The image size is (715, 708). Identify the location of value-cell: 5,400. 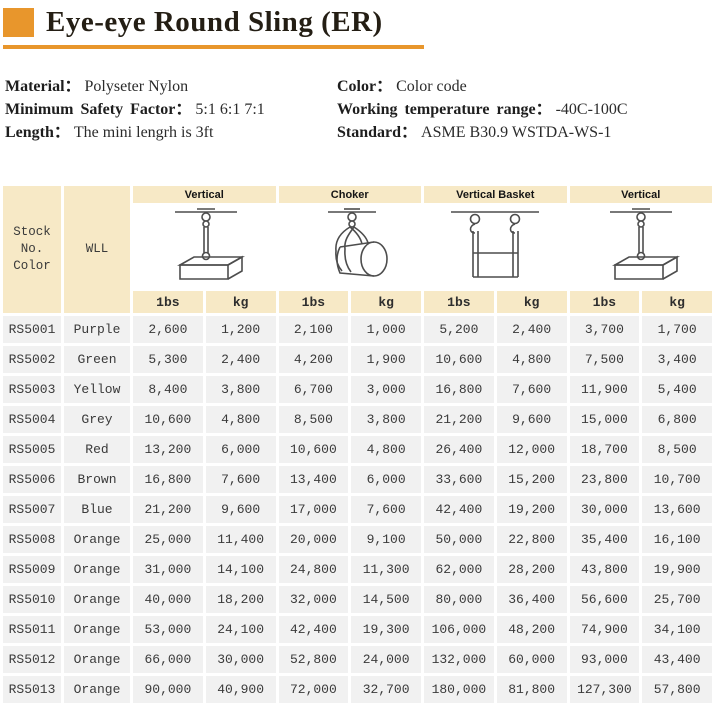
(677, 389).